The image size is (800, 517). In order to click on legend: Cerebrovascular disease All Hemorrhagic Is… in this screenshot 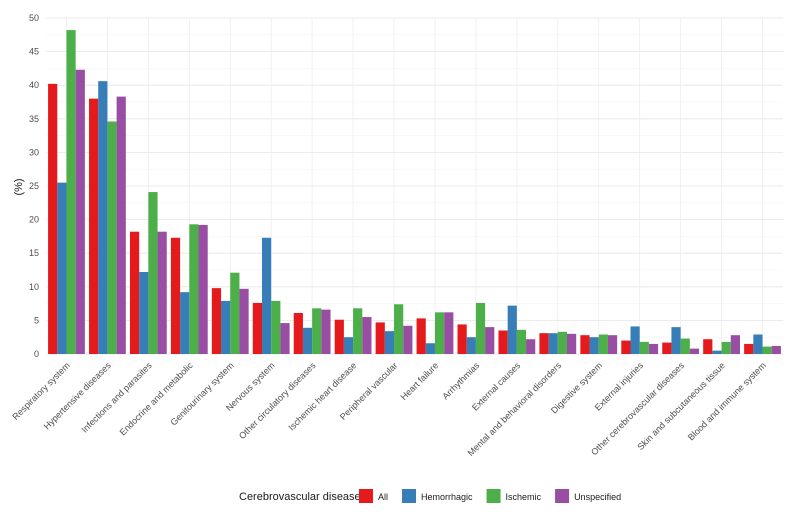, I will do `click(430, 496)`.